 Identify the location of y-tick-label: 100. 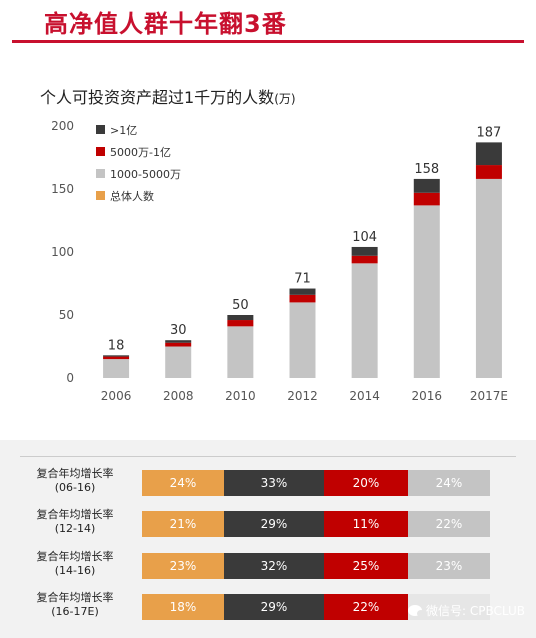
(62, 252).